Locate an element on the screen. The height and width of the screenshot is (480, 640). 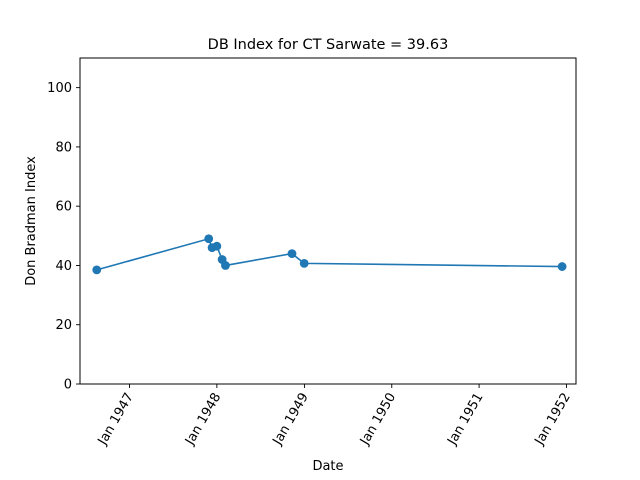
y-tick-label-60: 60 is located at coordinates (63, 207).